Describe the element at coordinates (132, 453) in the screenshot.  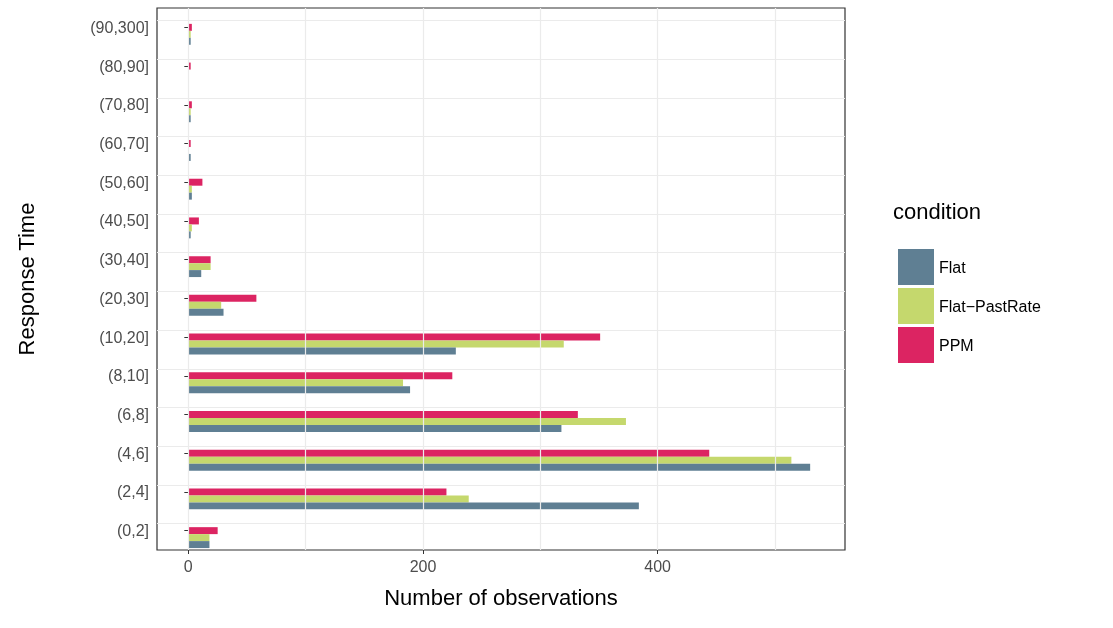
I see `y-tick-label: (4,6]` at that location.